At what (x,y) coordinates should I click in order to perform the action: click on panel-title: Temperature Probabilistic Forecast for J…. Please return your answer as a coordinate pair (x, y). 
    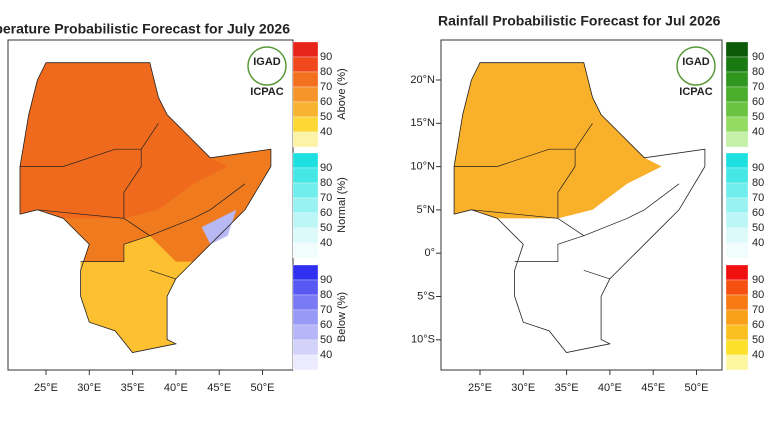
    Looking at the image, I should click on (145, 29).